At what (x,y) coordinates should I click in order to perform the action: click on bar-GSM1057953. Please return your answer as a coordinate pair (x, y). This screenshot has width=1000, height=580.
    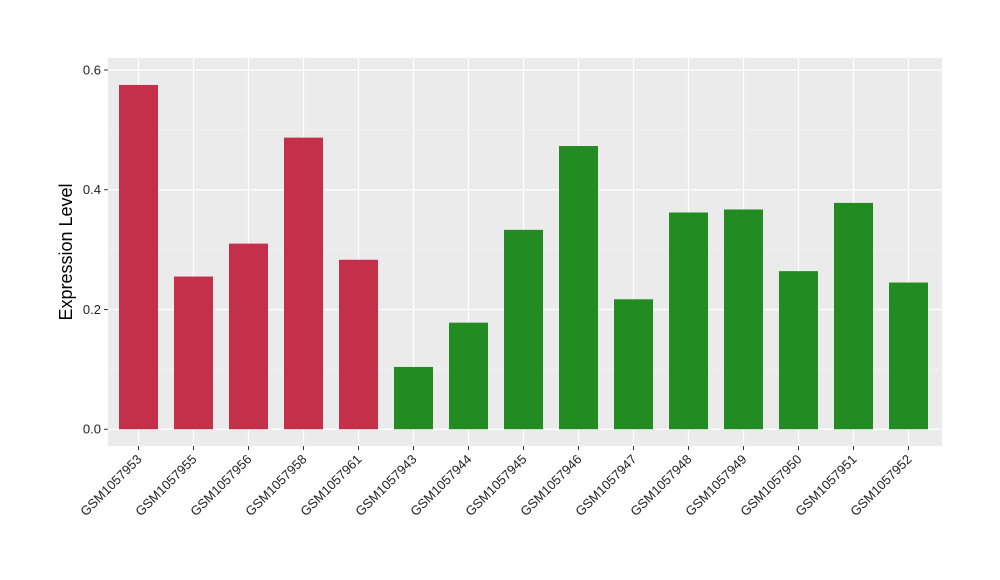
    Looking at the image, I should click on (138, 257).